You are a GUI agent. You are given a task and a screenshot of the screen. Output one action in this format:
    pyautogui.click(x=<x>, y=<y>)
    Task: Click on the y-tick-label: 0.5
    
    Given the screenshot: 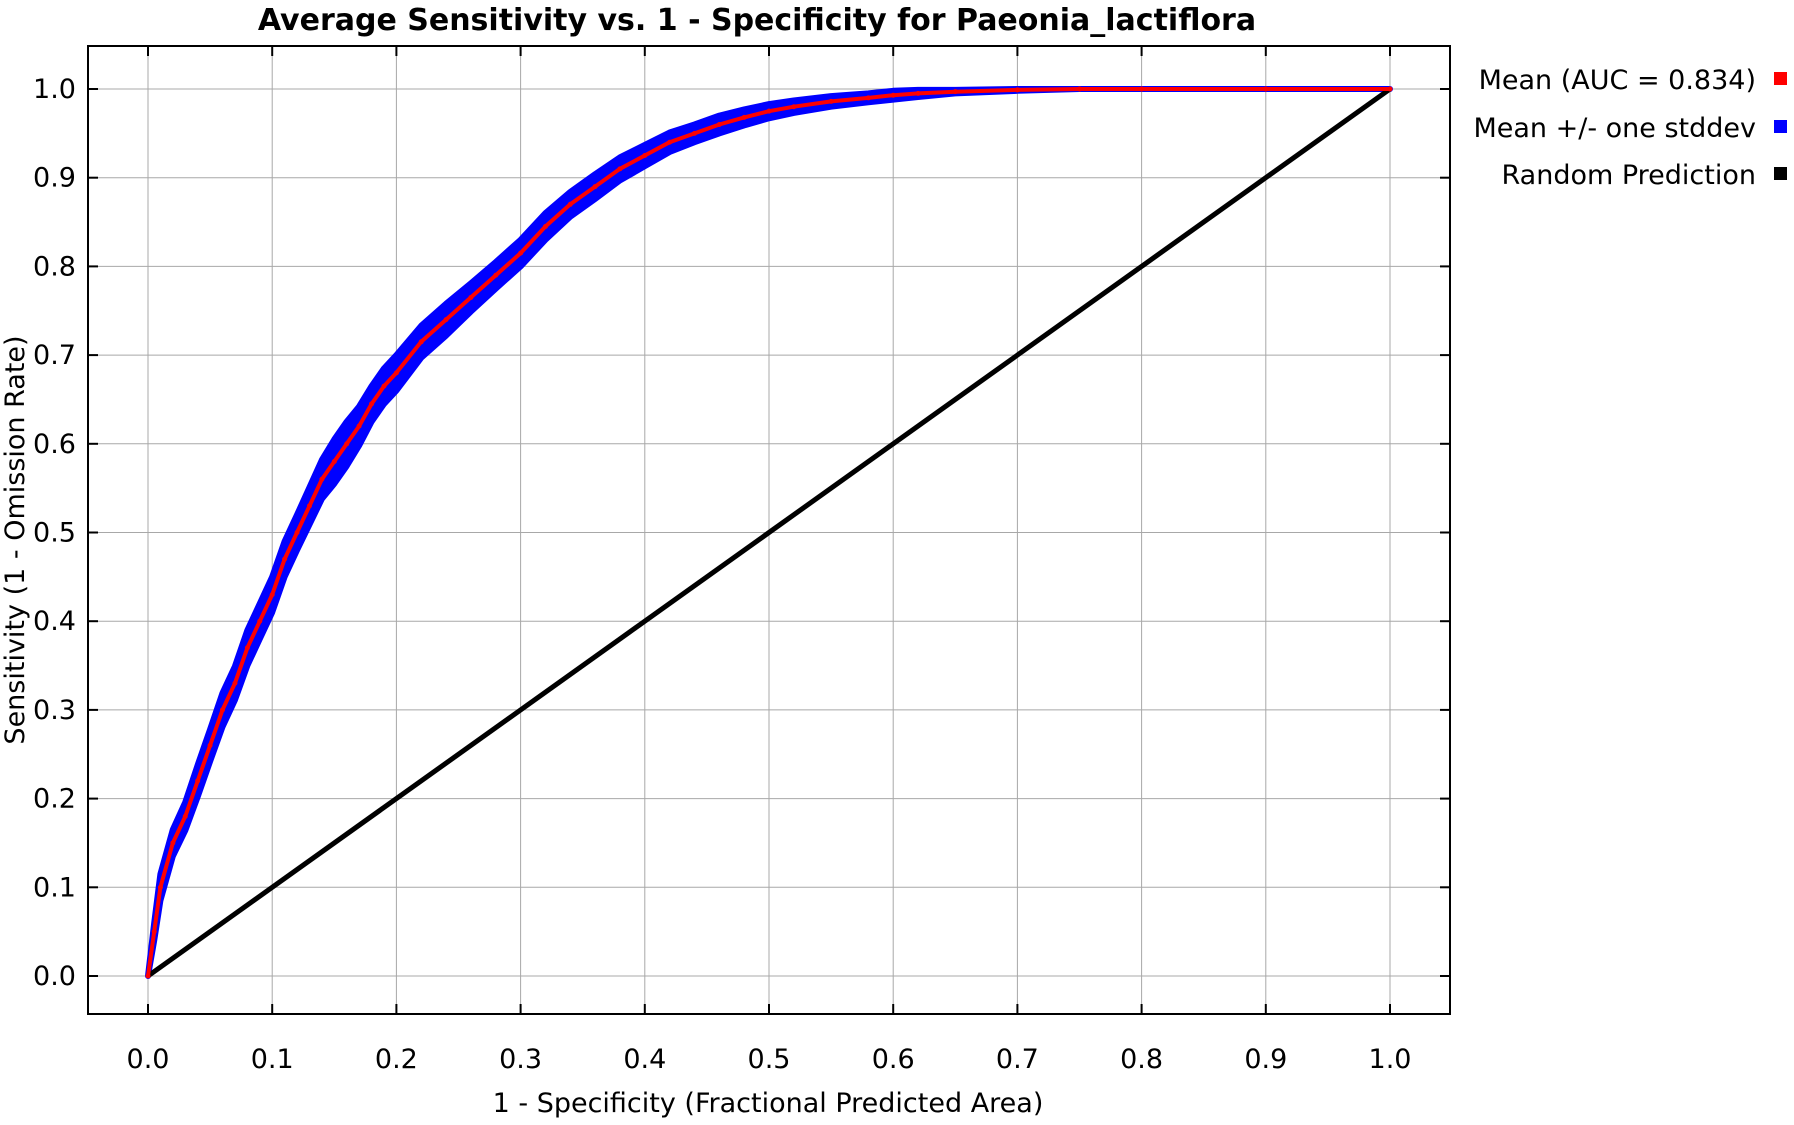 What is the action you would take?
    pyautogui.click(x=54, y=533)
    